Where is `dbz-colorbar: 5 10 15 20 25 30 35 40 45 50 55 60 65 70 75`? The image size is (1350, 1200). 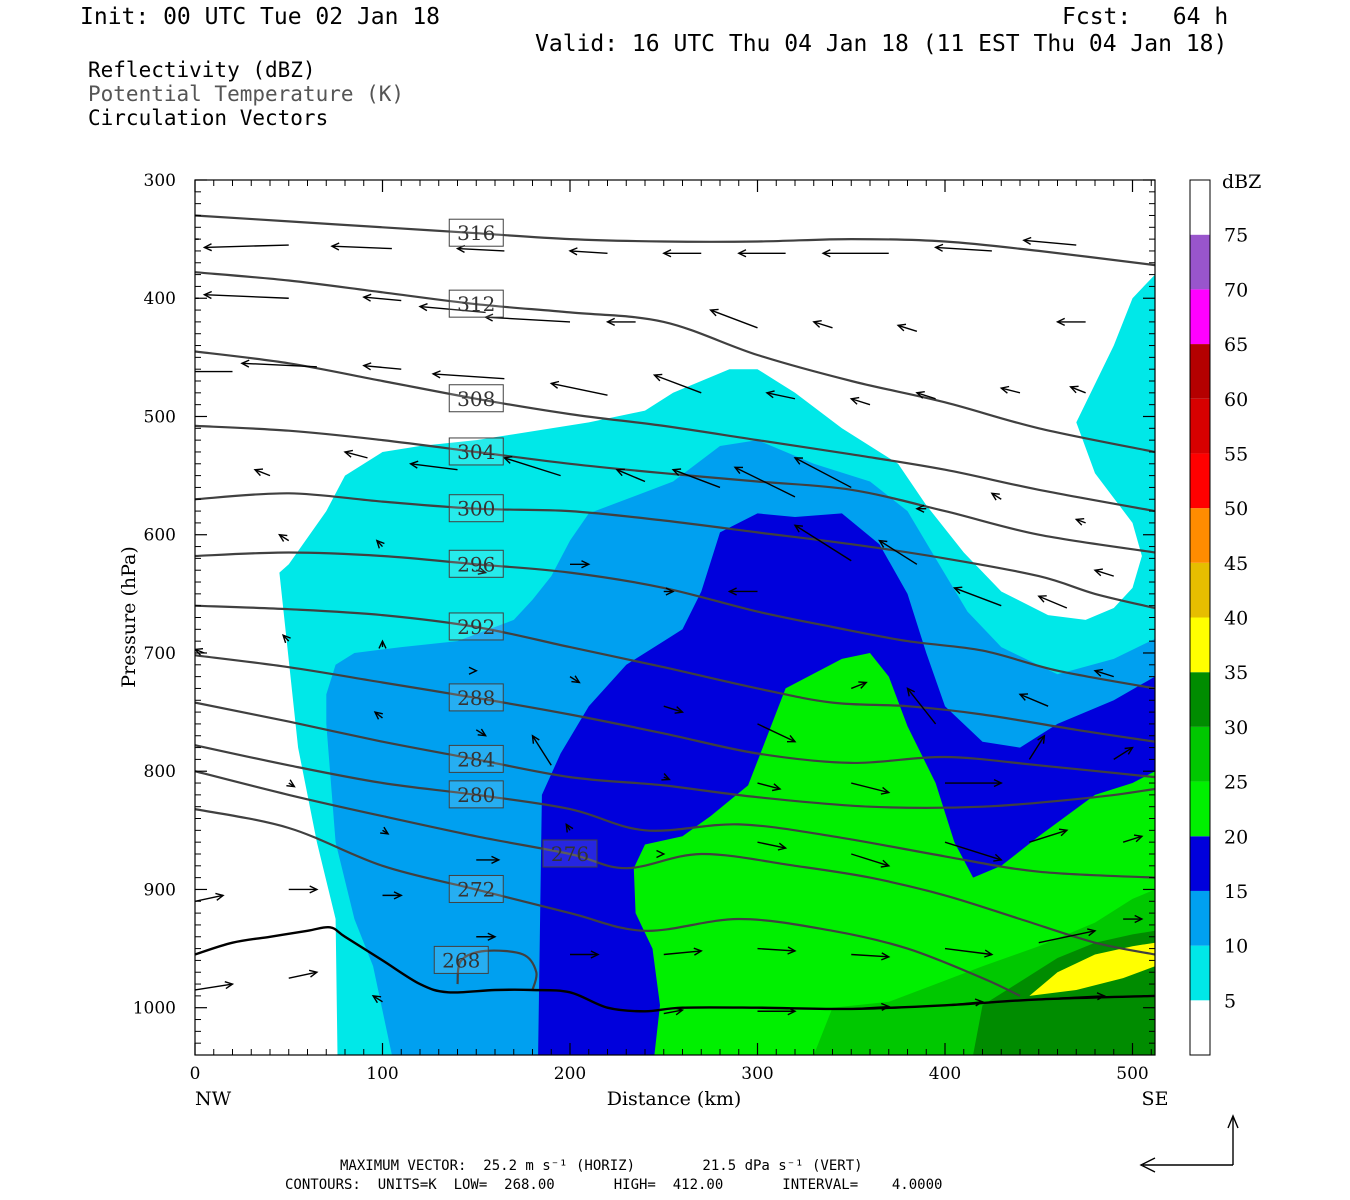 dbz-colorbar: 5 10 15 20 25 30 35 40 45 50 55 60 65 70 75 is located at coordinates (1218, 617).